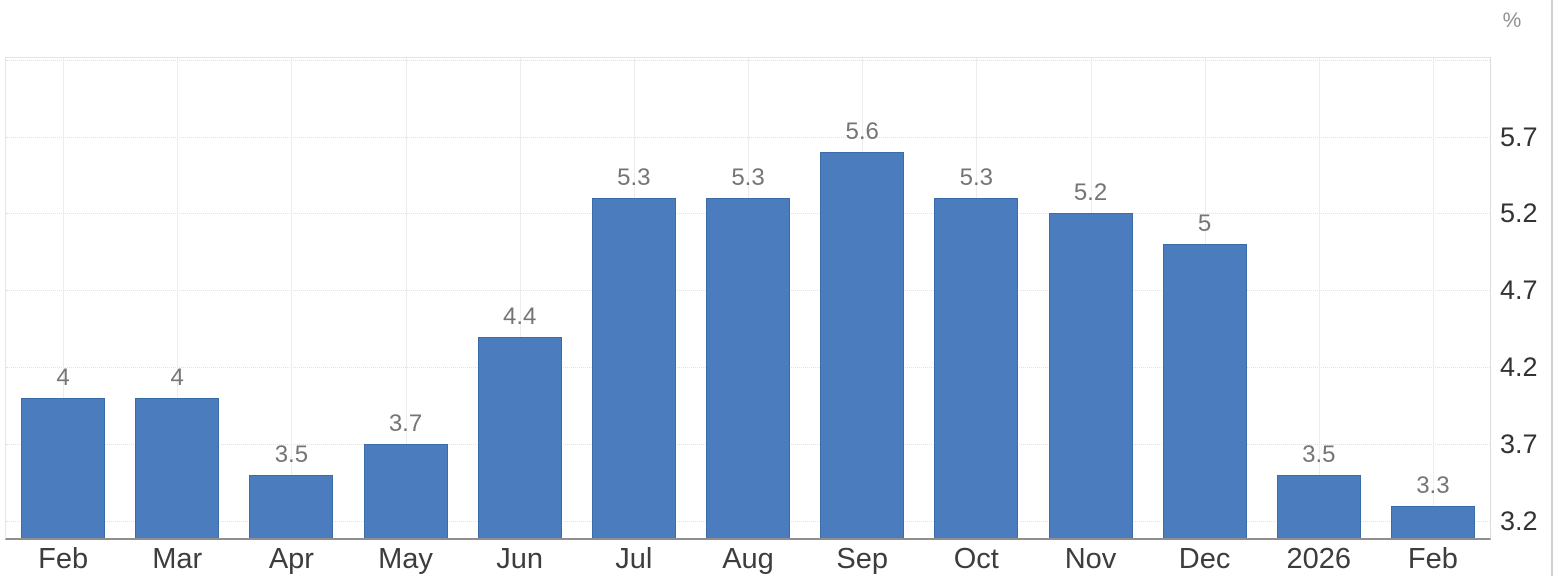 The height and width of the screenshot is (576, 1561). What do you see at coordinates (1519, 367) in the screenshot?
I see `y-axis-tick-label: 4.2` at bounding box center [1519, 367].